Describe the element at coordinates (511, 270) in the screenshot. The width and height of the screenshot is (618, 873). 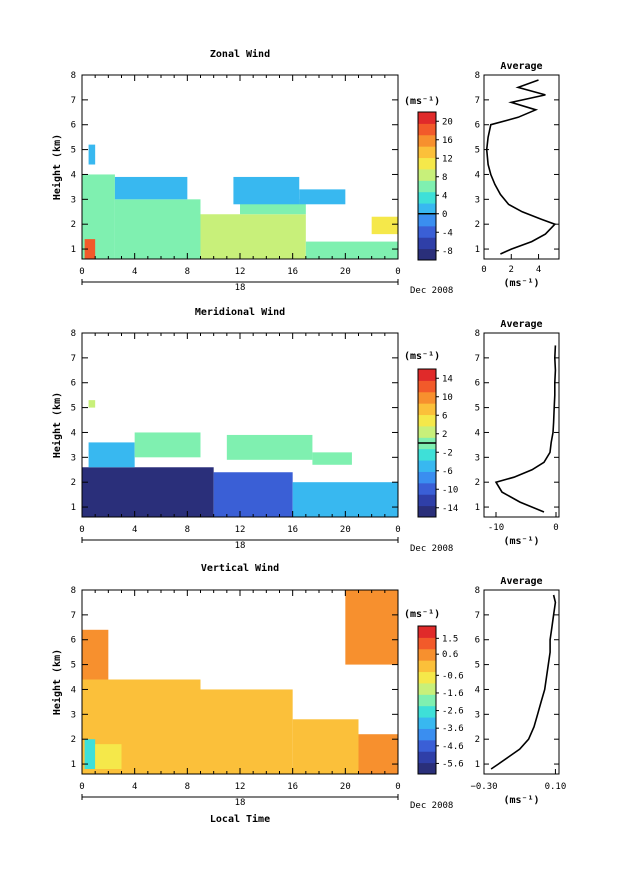
I see `average-x-tick-label: 2` at that location.